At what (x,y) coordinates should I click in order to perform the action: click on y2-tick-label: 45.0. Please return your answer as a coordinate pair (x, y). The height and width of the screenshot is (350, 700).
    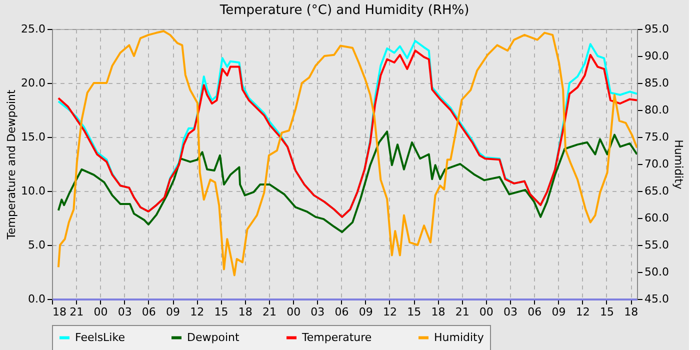
    Looking at the image, I should click on (656, 299).